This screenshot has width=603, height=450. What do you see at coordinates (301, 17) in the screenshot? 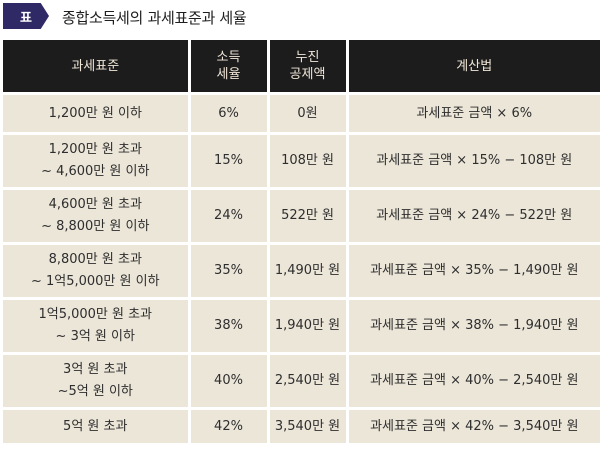
I see `table-caption: 표 종합소득세의 과세표준과 세율` at bounding box center [301, 17].